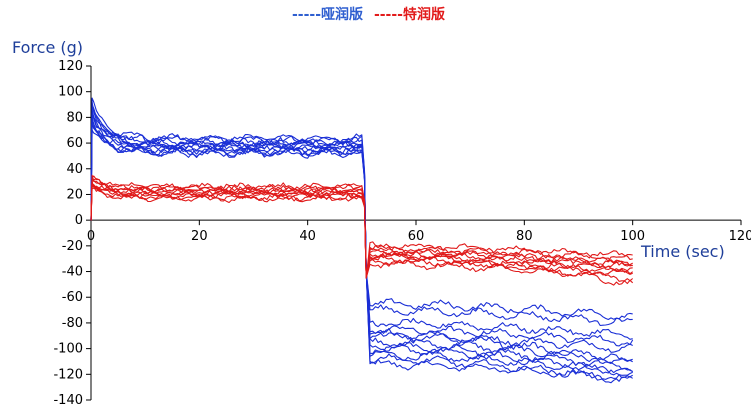  Describe the element at coordinates (683, 251) in the screenshot. I see `x-axis-label: Time (sec)` at that location.